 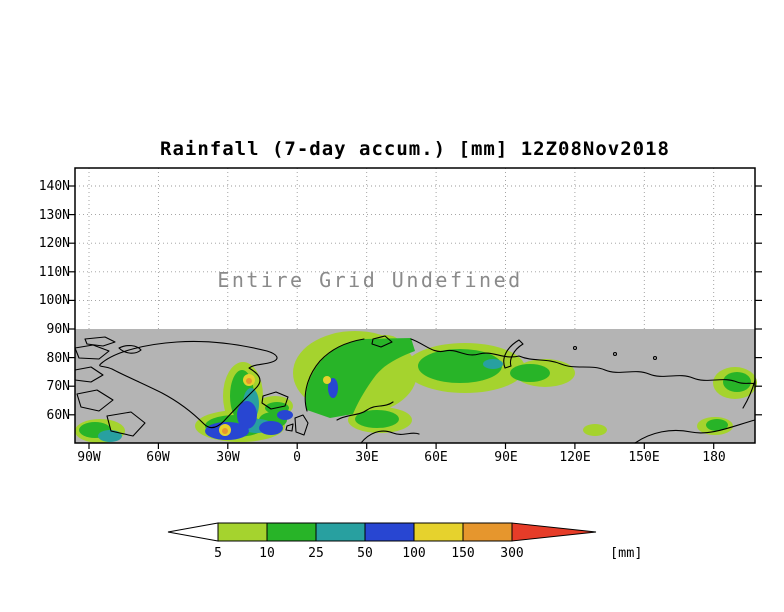 What do you see at coordinates (370, 280) in the screenshot?
I see `grid-undefined-annotation: Entire Grid Undefined` at bounding box center [370, 280].